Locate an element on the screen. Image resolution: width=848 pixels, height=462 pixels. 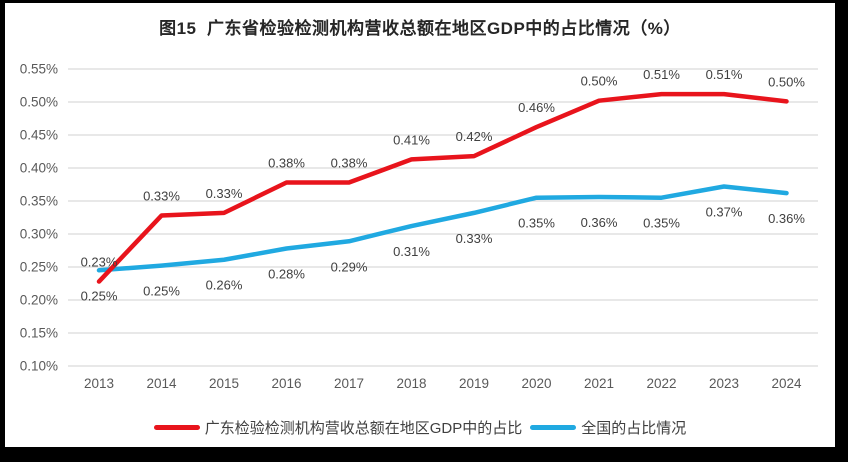
data-label: 0.29% is located at coordinates (349, 266).